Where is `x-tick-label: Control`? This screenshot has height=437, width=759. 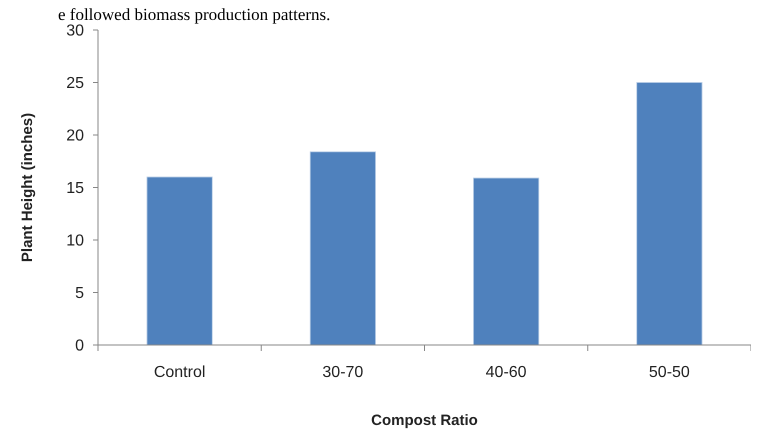 x-tick-label: Control is located at coordinates (180, 372).